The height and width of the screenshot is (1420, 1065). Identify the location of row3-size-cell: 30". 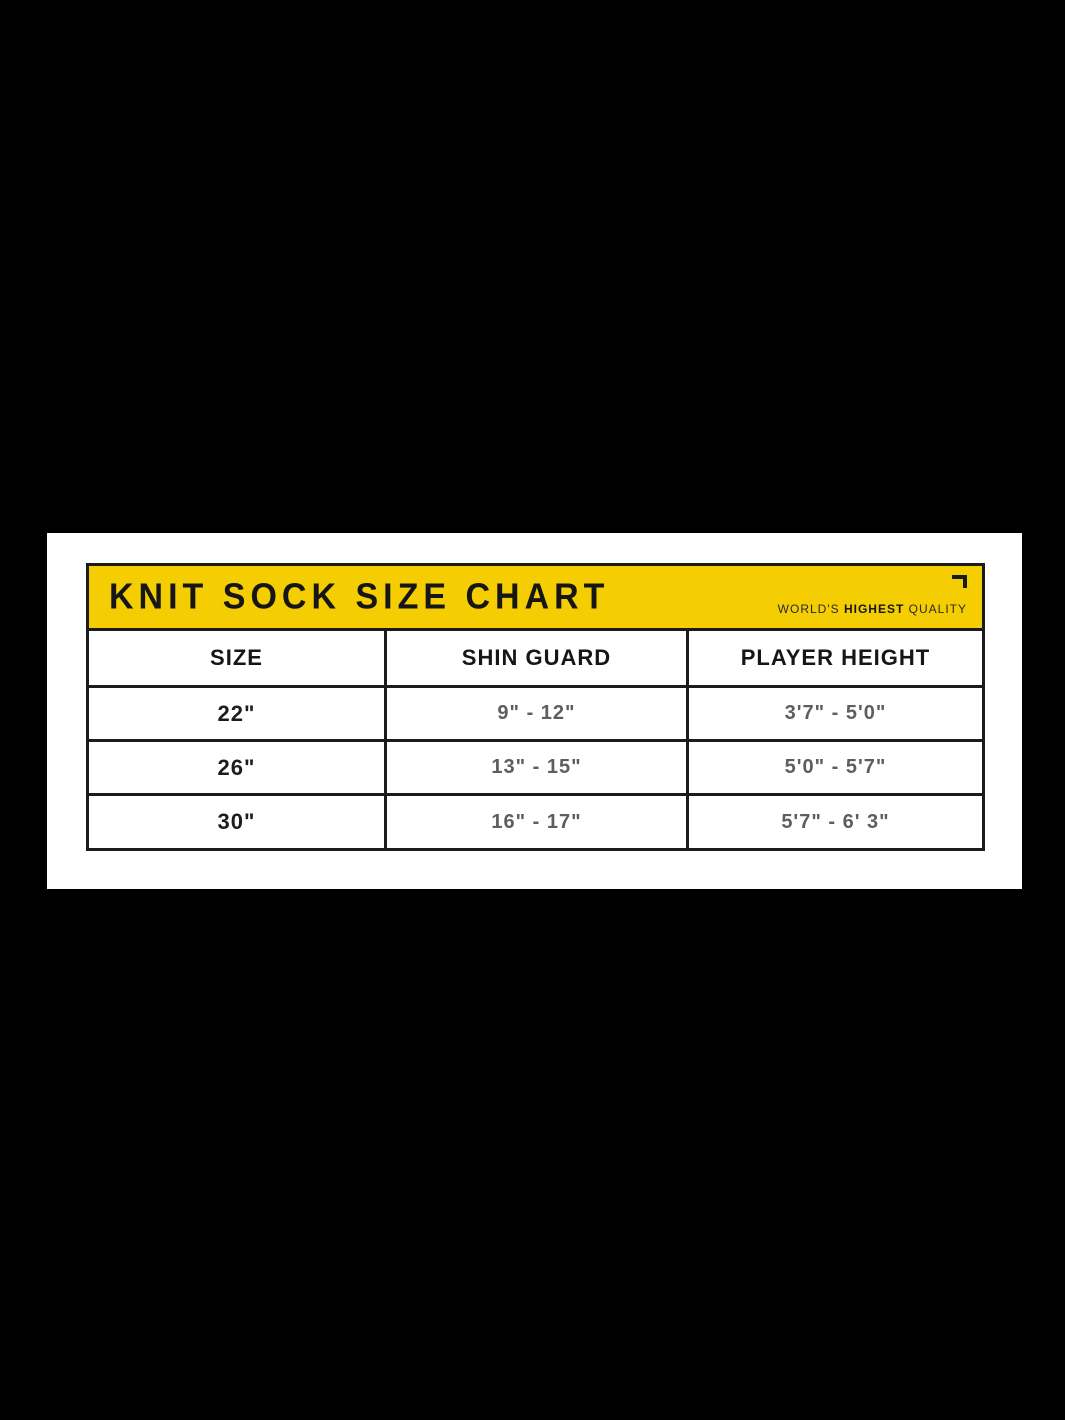
(236, 822).